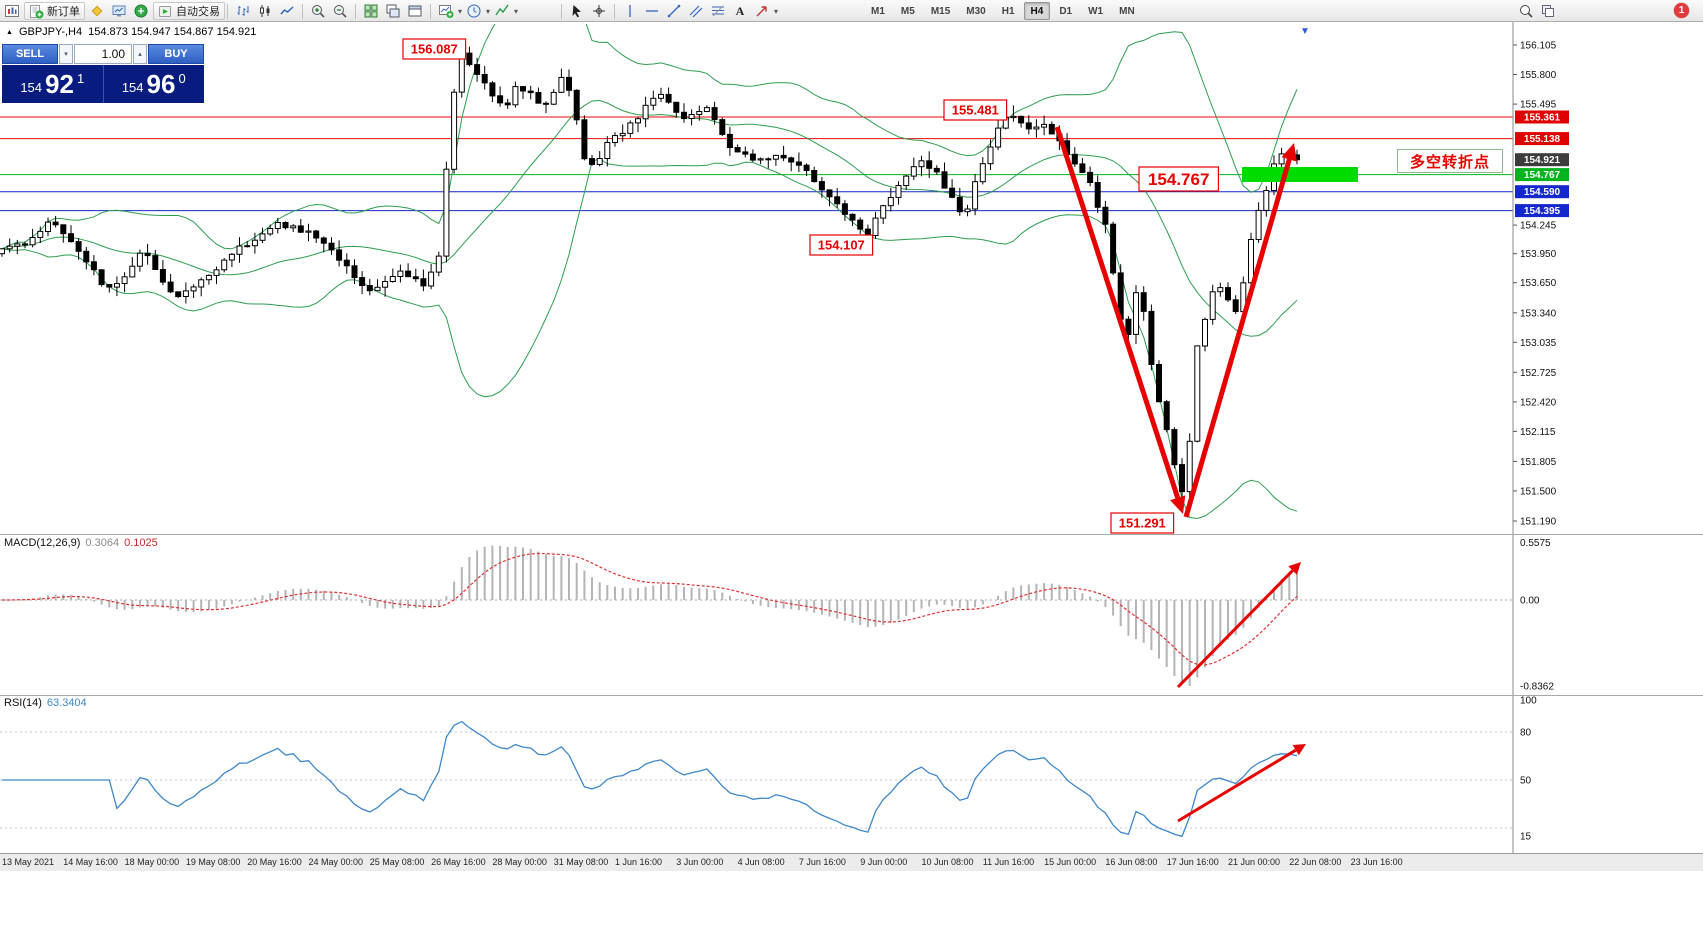 The width and height of the screenshot is (1703, 946). Describe the element at coordinates (54, 11) in the screenshot. I see `new-order-button: 新订单` at that location.